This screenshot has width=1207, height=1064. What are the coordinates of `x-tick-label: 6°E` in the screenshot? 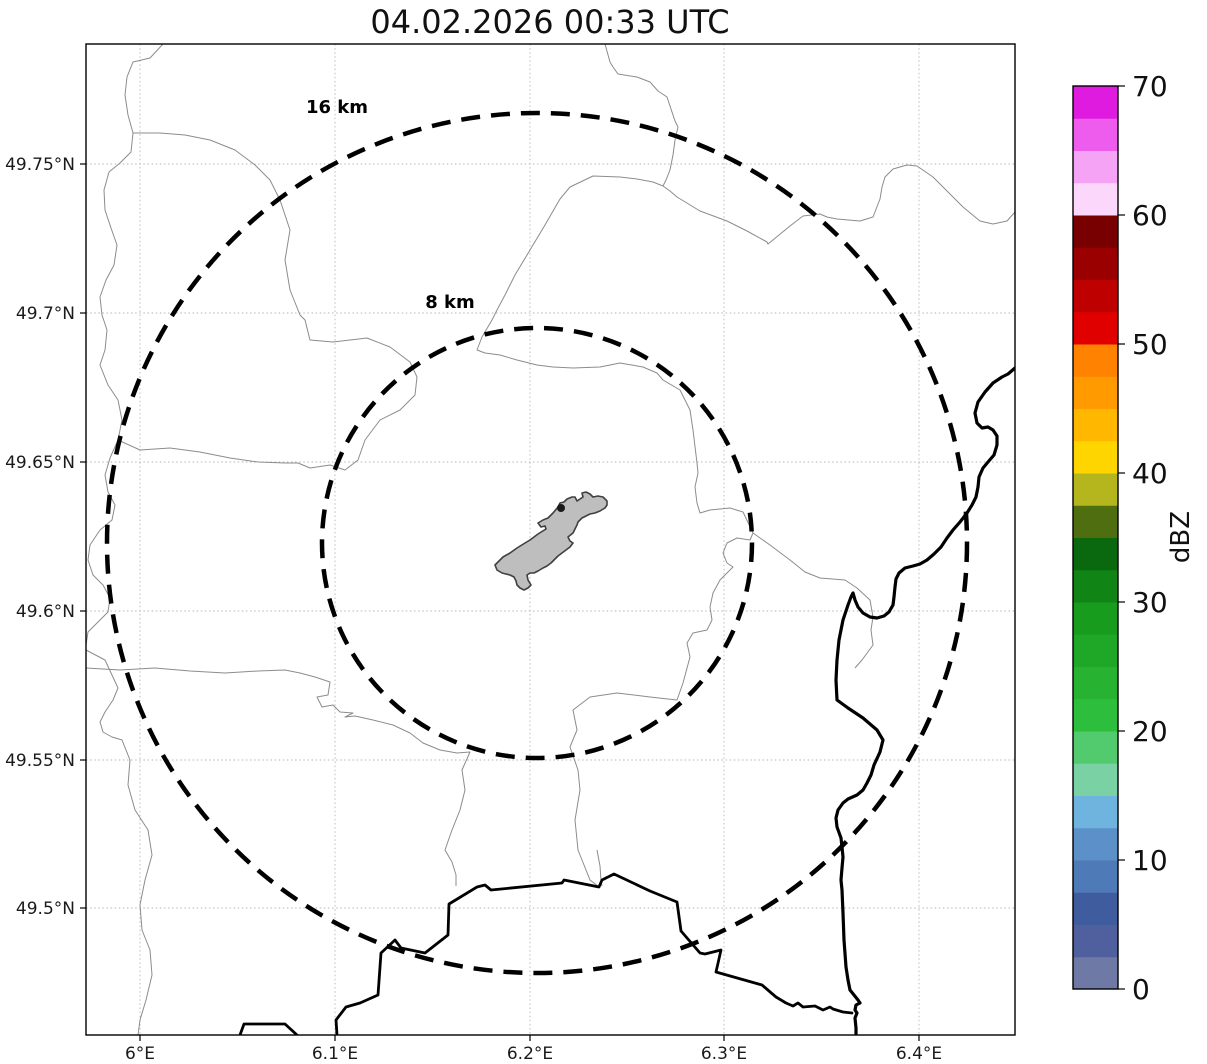 It's located at (140, 1054).